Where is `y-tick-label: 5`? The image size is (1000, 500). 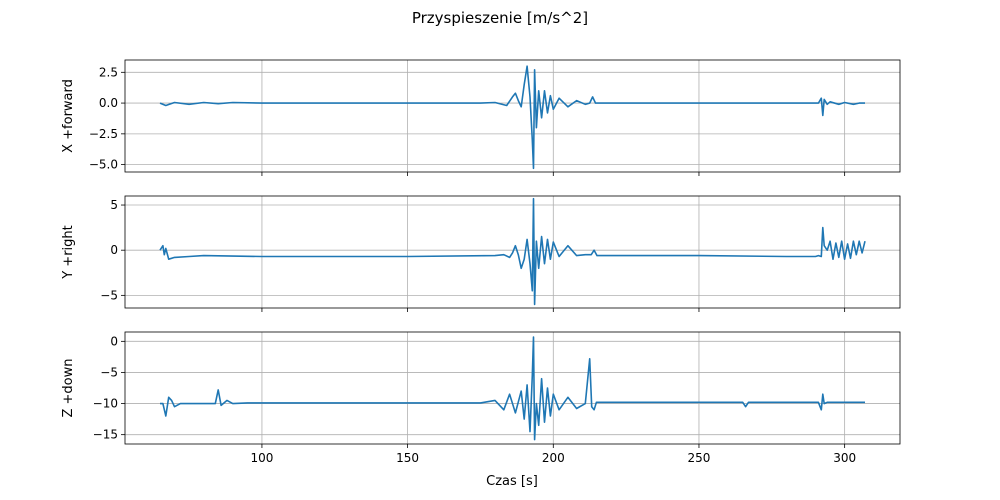 y-tick-label: 5 is located at coordinates (114, 205).